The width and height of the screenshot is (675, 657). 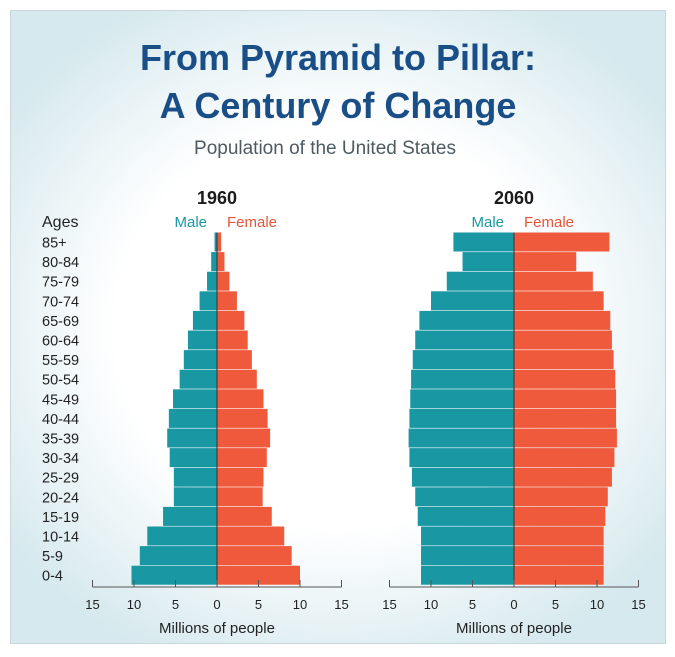 What do you see at coordinates (60, 498) in the screenshot?
I see `age-label: 20-24` at bounding box center [60, 498].